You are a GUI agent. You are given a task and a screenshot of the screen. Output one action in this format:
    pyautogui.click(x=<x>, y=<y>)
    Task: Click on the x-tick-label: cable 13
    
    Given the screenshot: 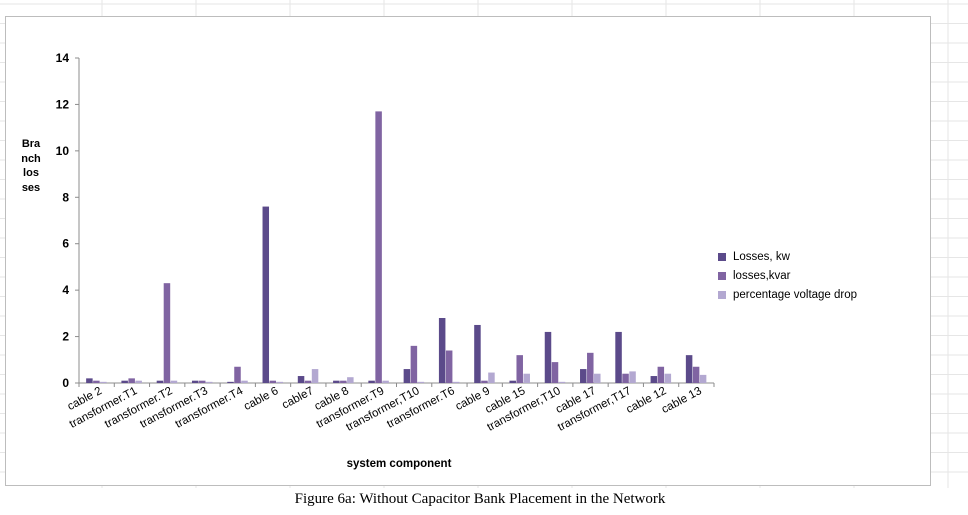 What is the action you would take?
    pyautogui.click(x=682, y=400)
    